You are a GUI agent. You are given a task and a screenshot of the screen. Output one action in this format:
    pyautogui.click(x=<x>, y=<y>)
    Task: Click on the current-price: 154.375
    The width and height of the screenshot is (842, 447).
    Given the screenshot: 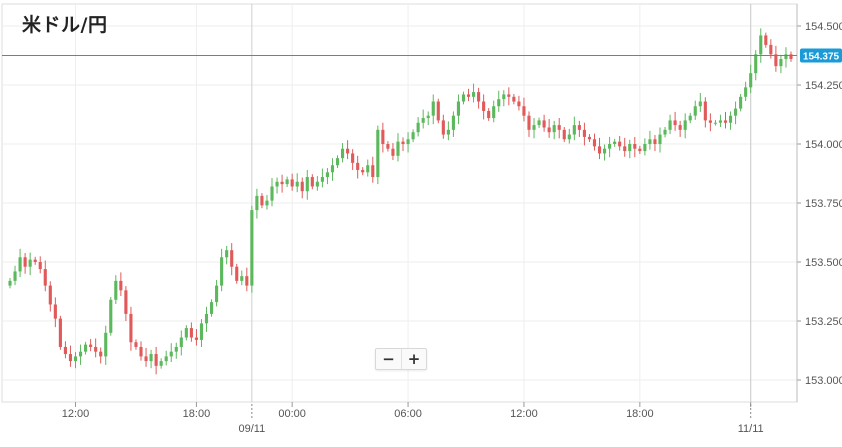 What is the action you would take?
    pyautogui.click(x=422, y=55)
    